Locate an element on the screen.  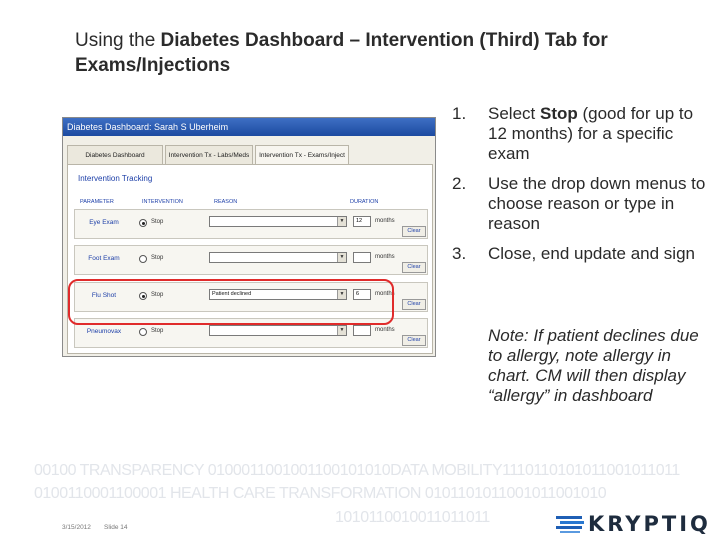
step-text-bold: Stop is located at coordinates (558, 113).